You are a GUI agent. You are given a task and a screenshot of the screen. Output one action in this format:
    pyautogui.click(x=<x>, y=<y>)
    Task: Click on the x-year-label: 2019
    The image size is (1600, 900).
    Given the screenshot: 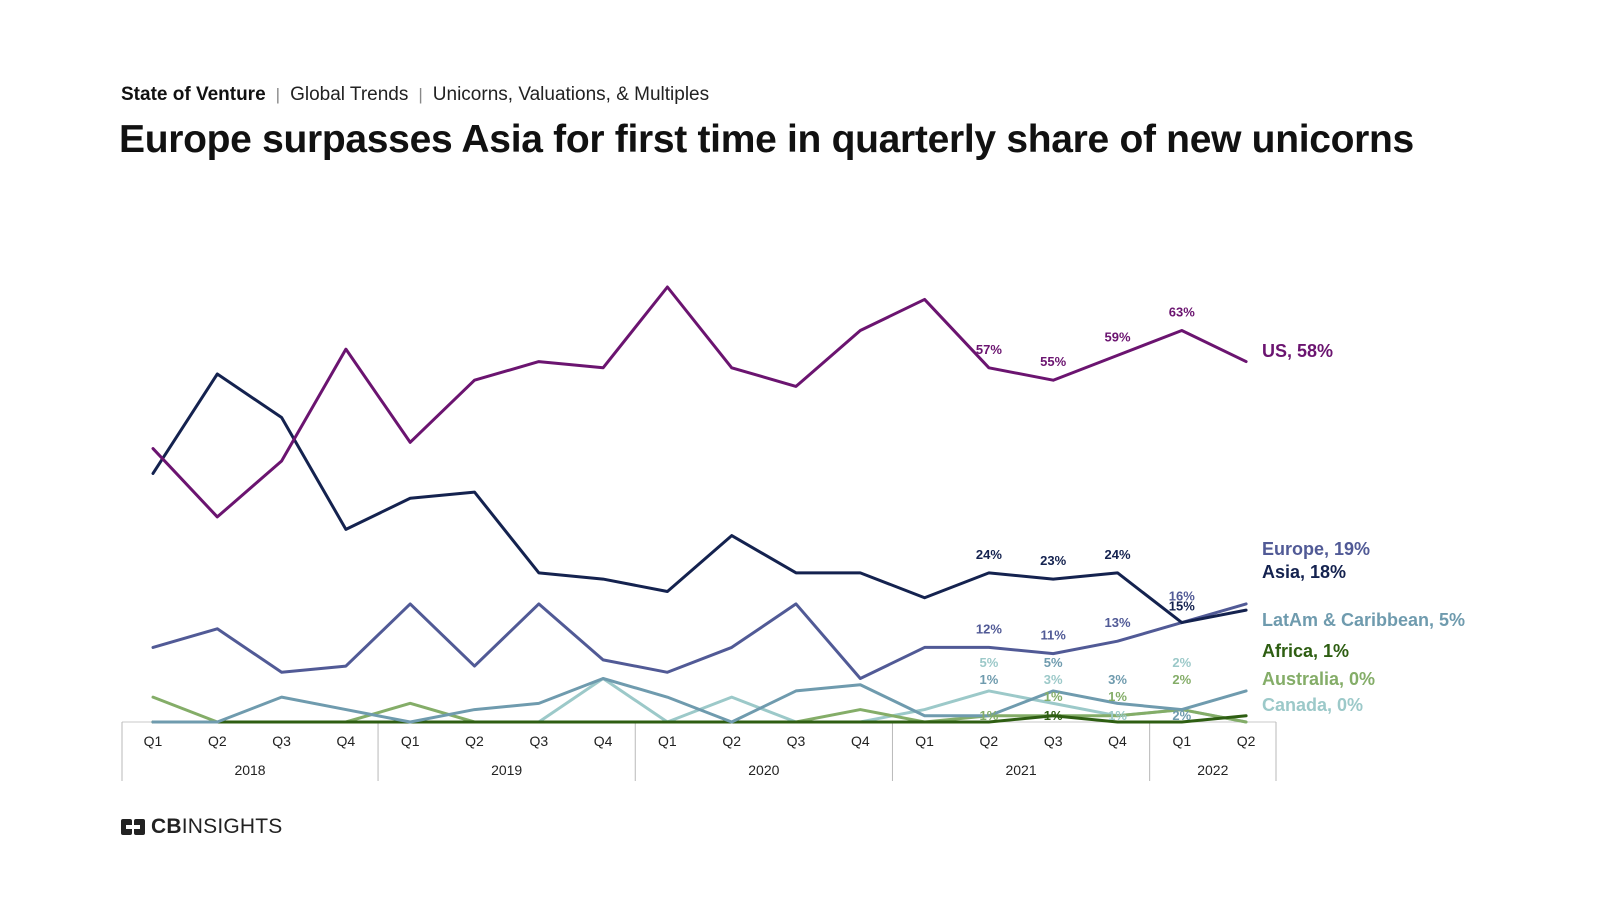 What is the action you would take?
    pyautogui.click(x=506, y=770)
    